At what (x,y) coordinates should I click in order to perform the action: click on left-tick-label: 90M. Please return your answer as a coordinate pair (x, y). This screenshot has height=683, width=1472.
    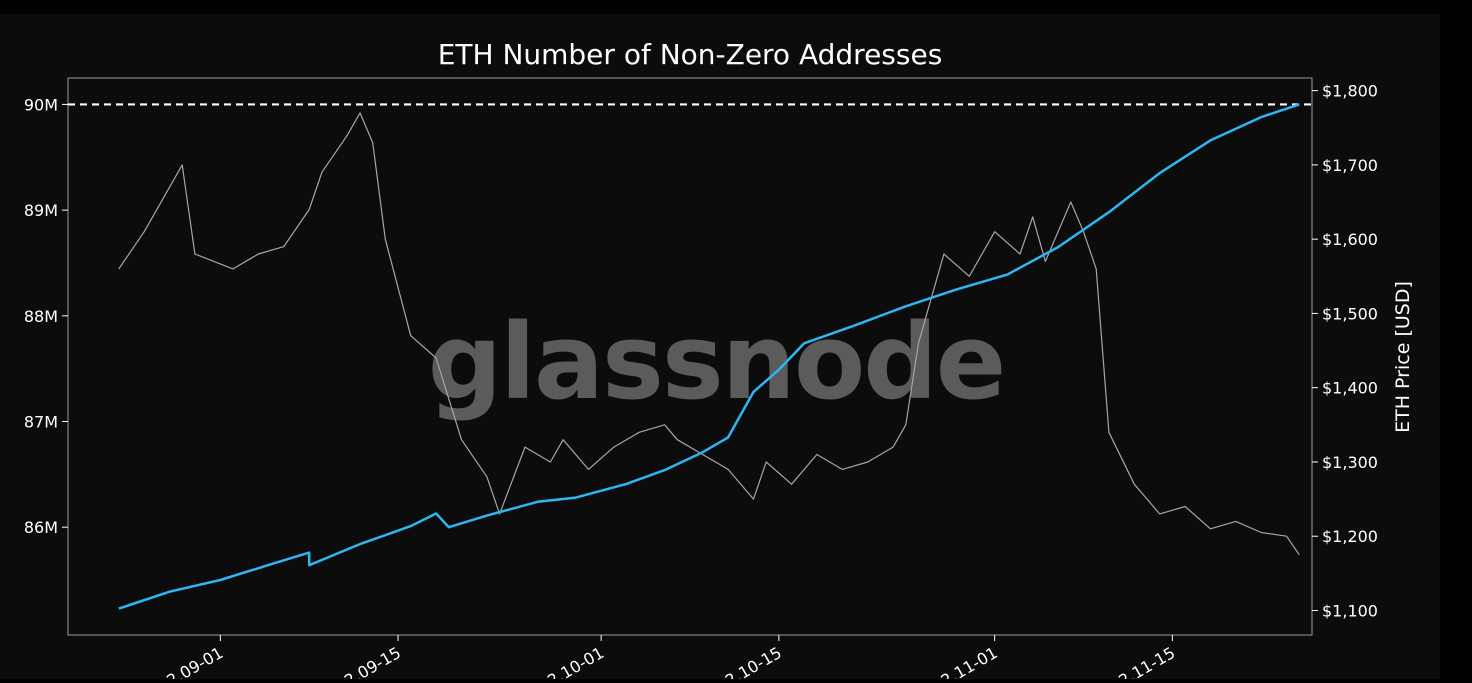
    Looking at the image, I should click on (41, 104).